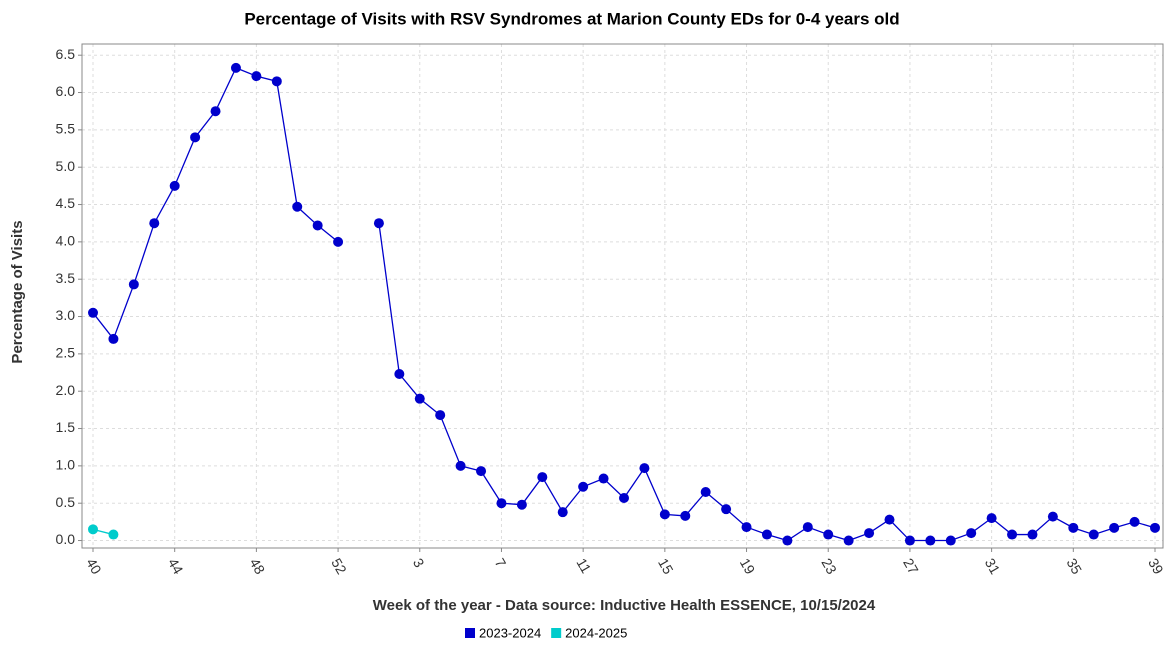  Describe the element at coordinates (94, 566) in the screenshot. I see `x-tick-label: 40` at that location.